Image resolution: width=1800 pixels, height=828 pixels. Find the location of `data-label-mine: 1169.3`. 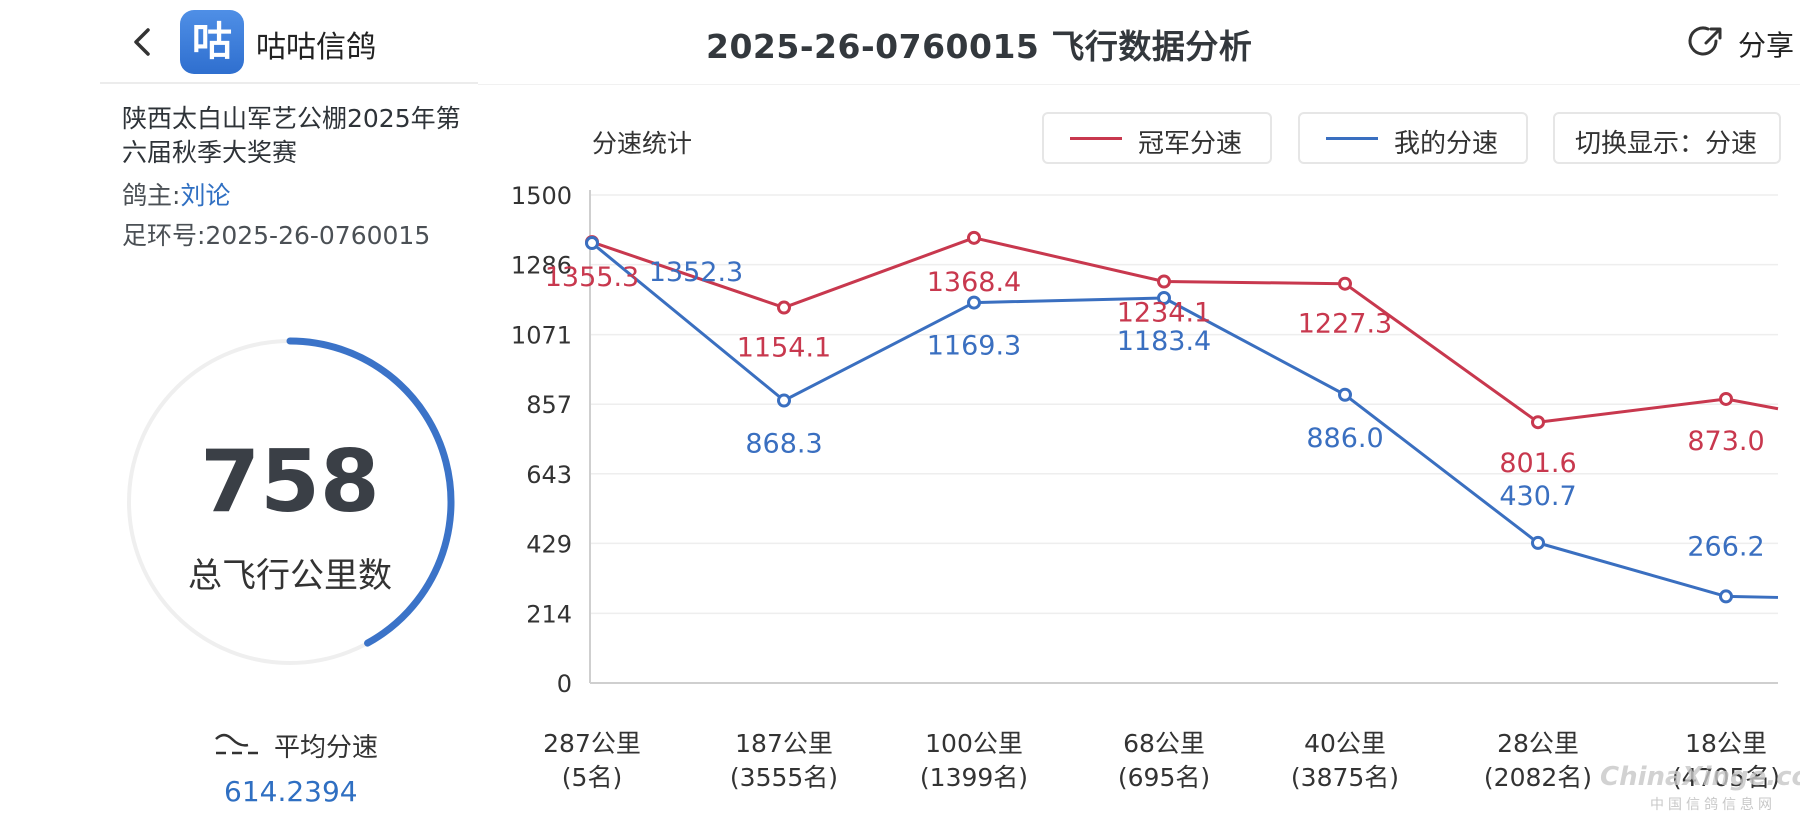

data-label-mine: 1169.3 is located at coordinates (974, 346).